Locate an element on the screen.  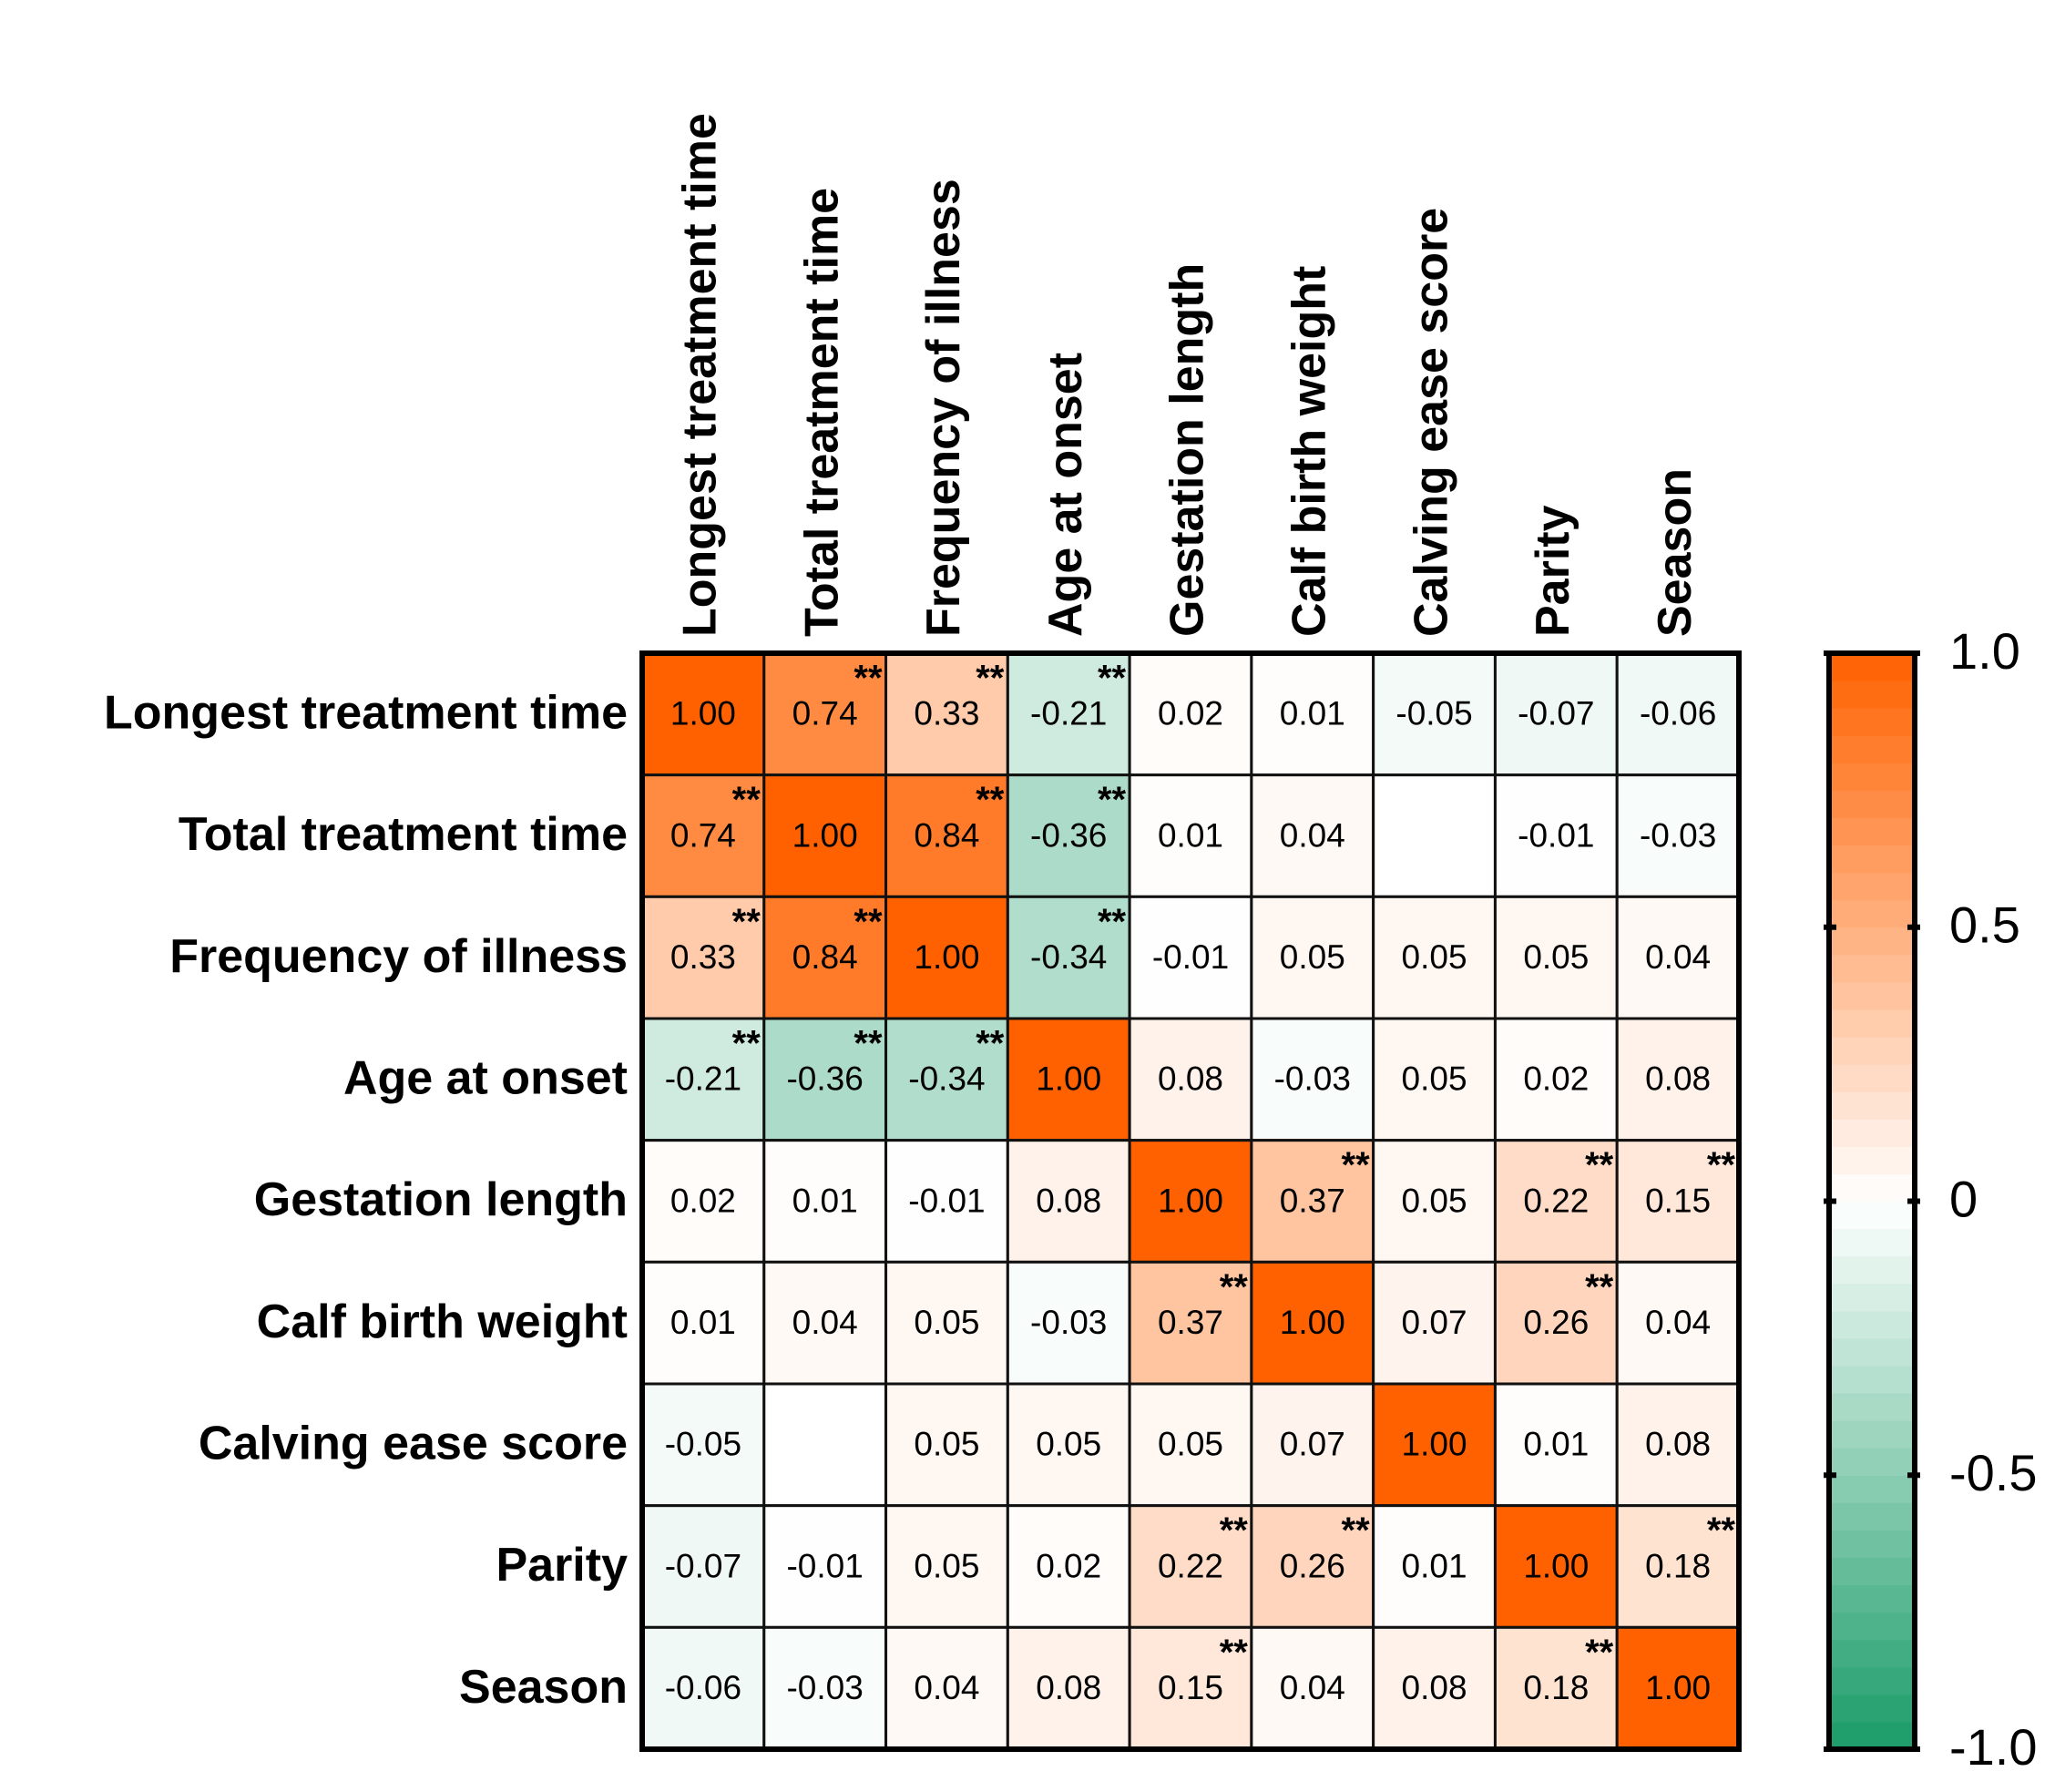
cell-label: -0.06 is located at coordinates (703, 1687).